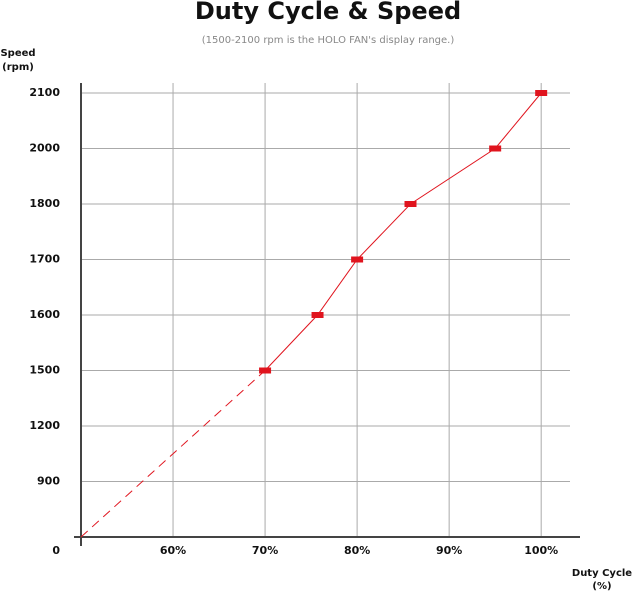 This screenshot has width=633, height=592. Describe the element at coordinates (328, 12) in the screenshot. I see `chart-title: Duty Cycle & Speed` at that location.